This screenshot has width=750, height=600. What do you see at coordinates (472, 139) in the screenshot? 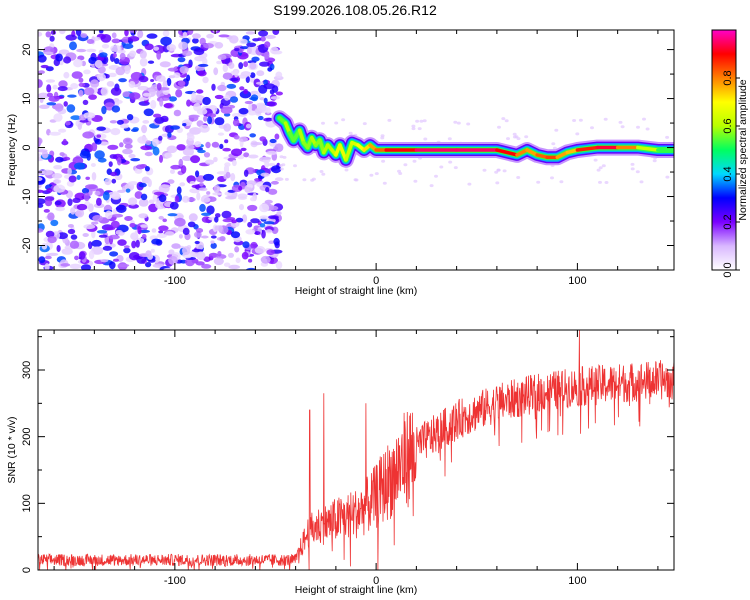
I see `spectrogram-ridge` at bounding box center [472, 139].